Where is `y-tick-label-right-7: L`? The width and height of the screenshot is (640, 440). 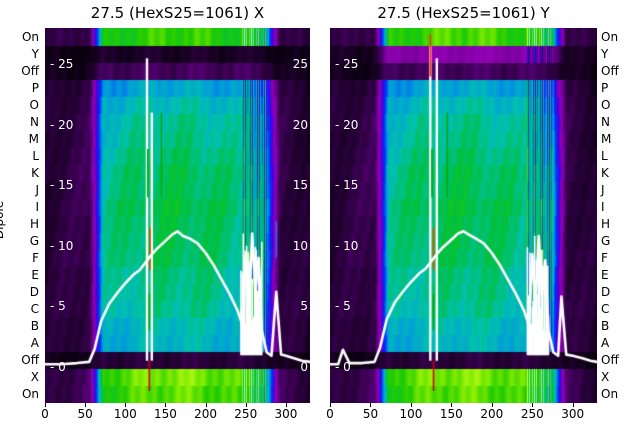
y-tick-label-right-7: L is located at coordinates (604, 155).